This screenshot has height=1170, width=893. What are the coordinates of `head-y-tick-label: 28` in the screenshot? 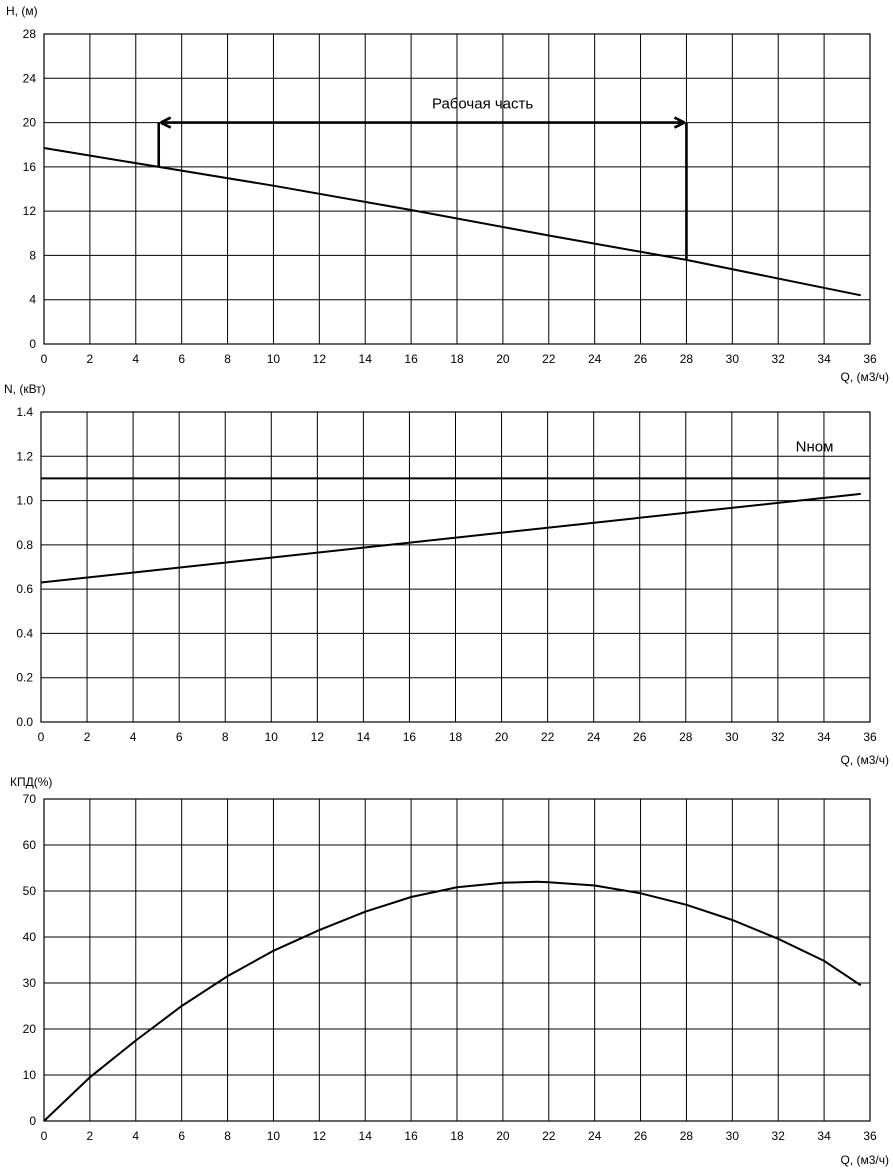 It's located at (30, 34).